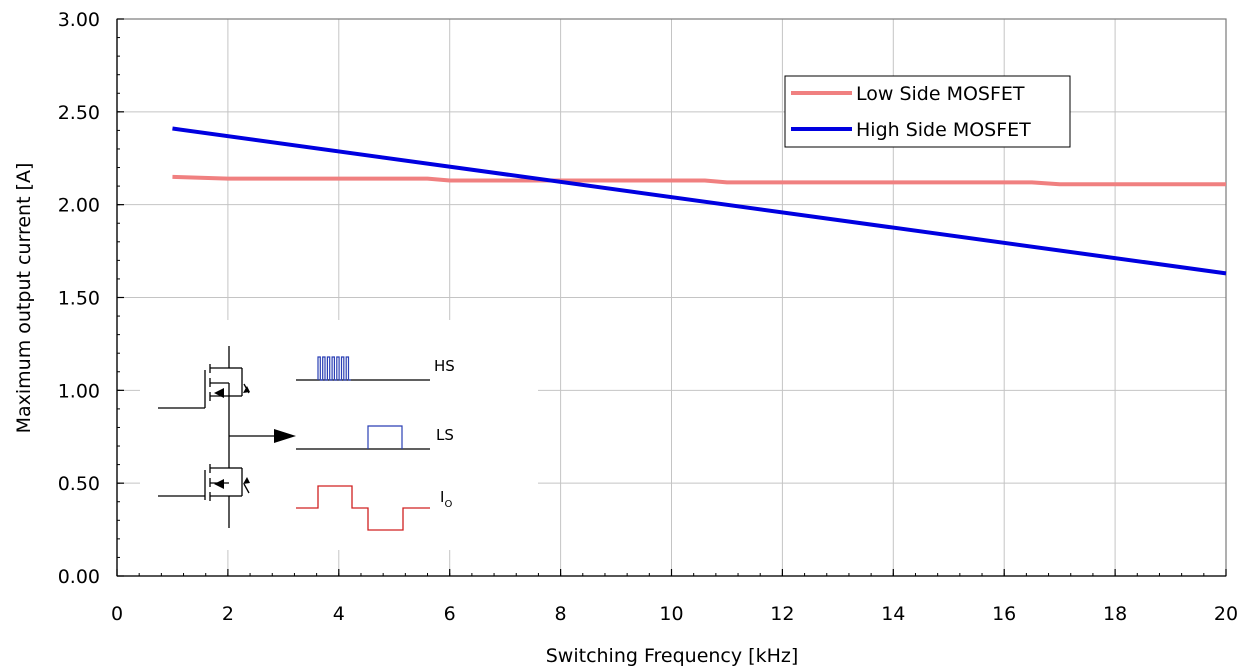  I want to click on inset-background, so click(339, 435).